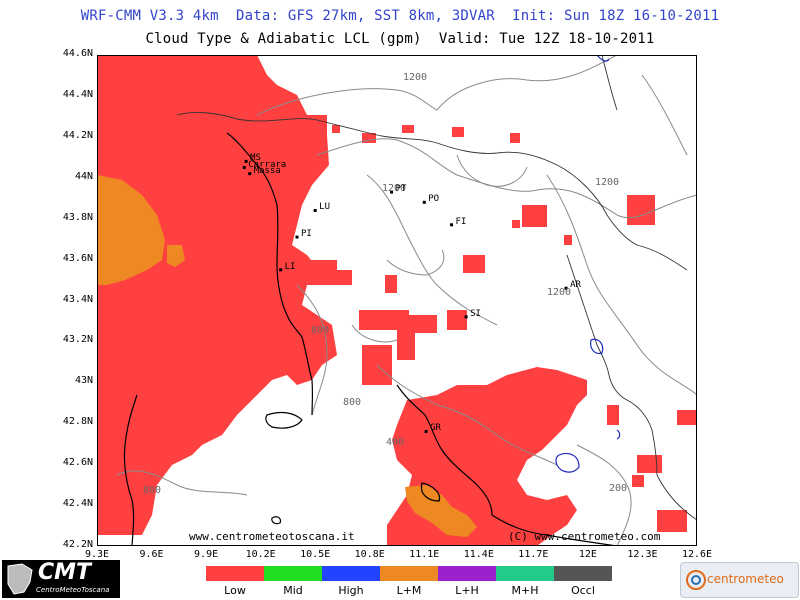 The width and height of the screenshot is (800, 600). Describe the element at coordinates (325, 207) in the screenshot. I see `city-label: LU` at that location.